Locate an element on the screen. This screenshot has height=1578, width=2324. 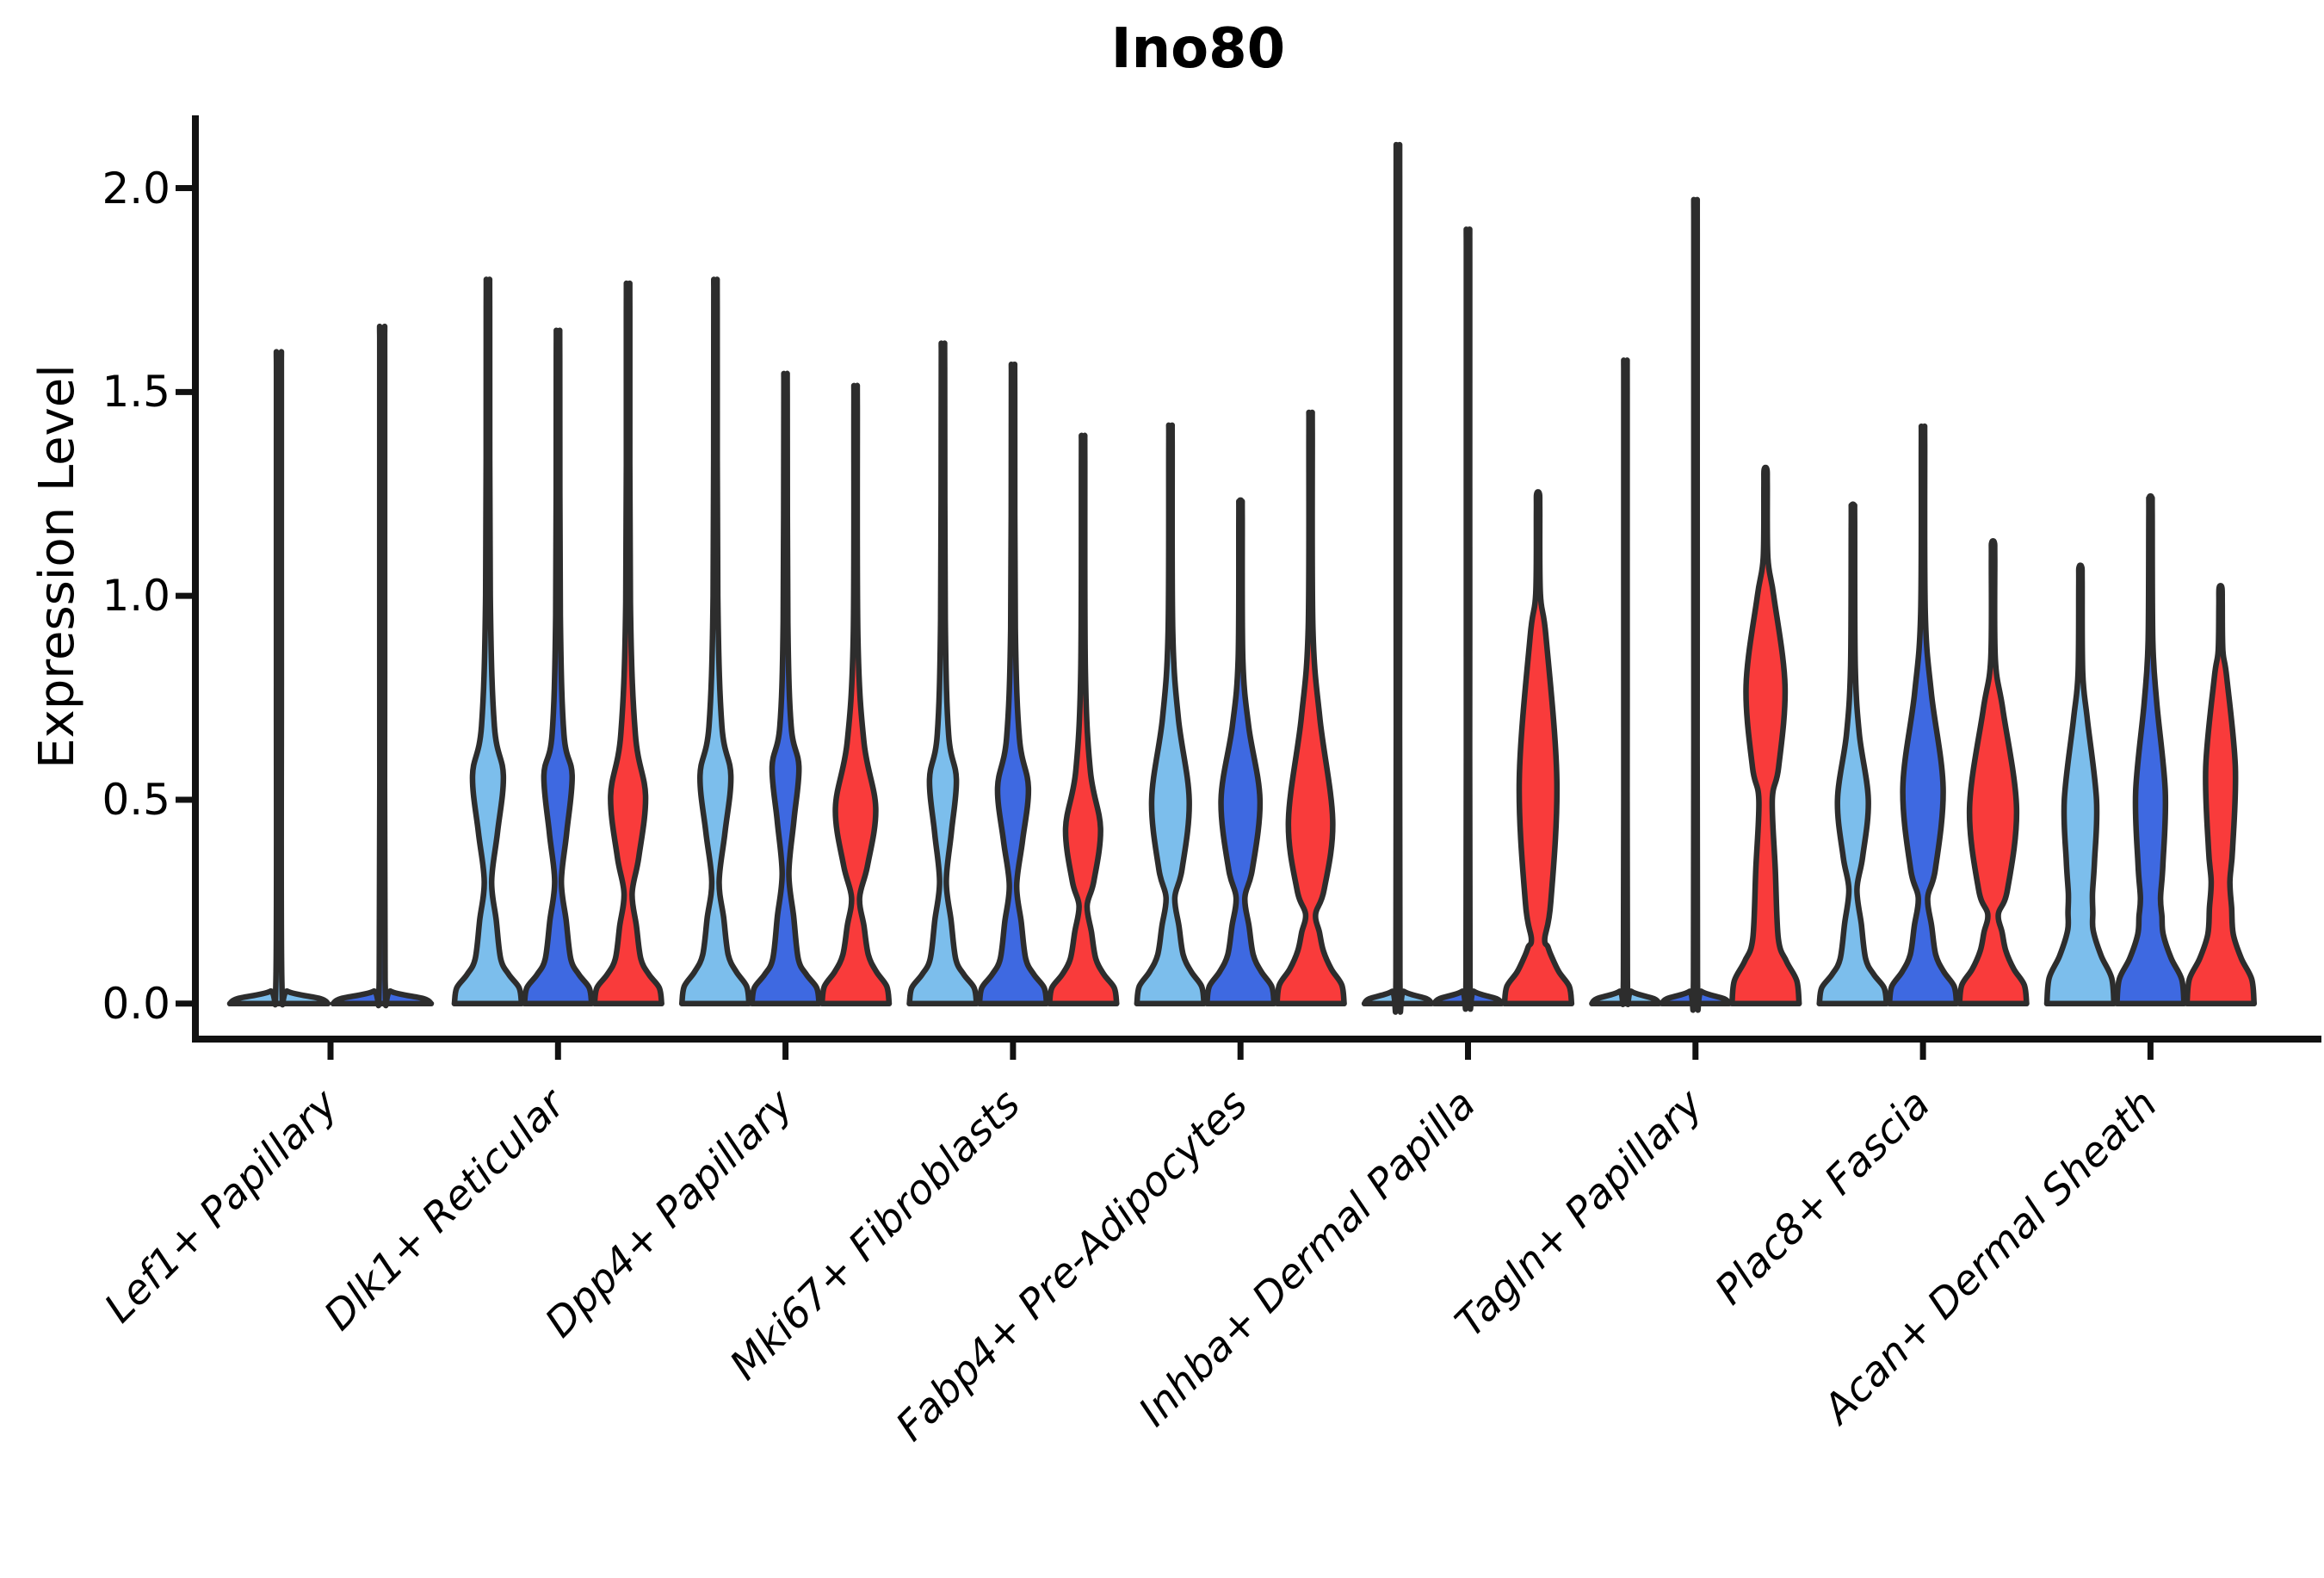
chart-title: Ino80 is located at coordinates (1198, 49).